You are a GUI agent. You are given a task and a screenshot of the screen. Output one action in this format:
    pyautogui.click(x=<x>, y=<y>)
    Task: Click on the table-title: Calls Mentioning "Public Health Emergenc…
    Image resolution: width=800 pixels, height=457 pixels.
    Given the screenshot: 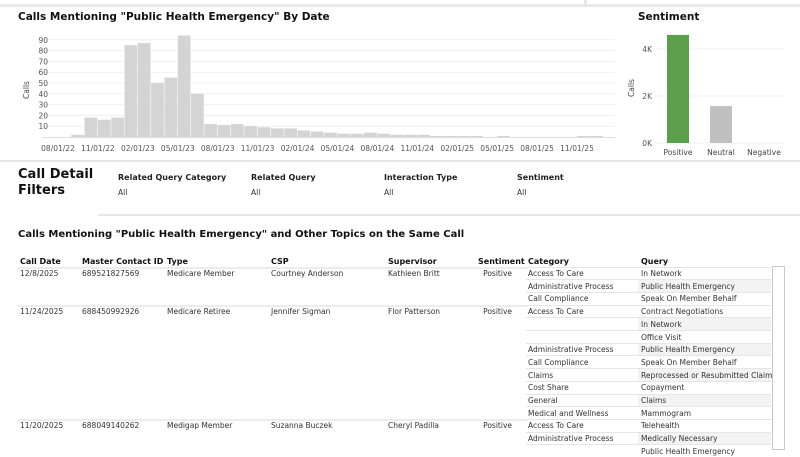 What is the action you would take?
    pyautogui.click(x=241, y=234)
    